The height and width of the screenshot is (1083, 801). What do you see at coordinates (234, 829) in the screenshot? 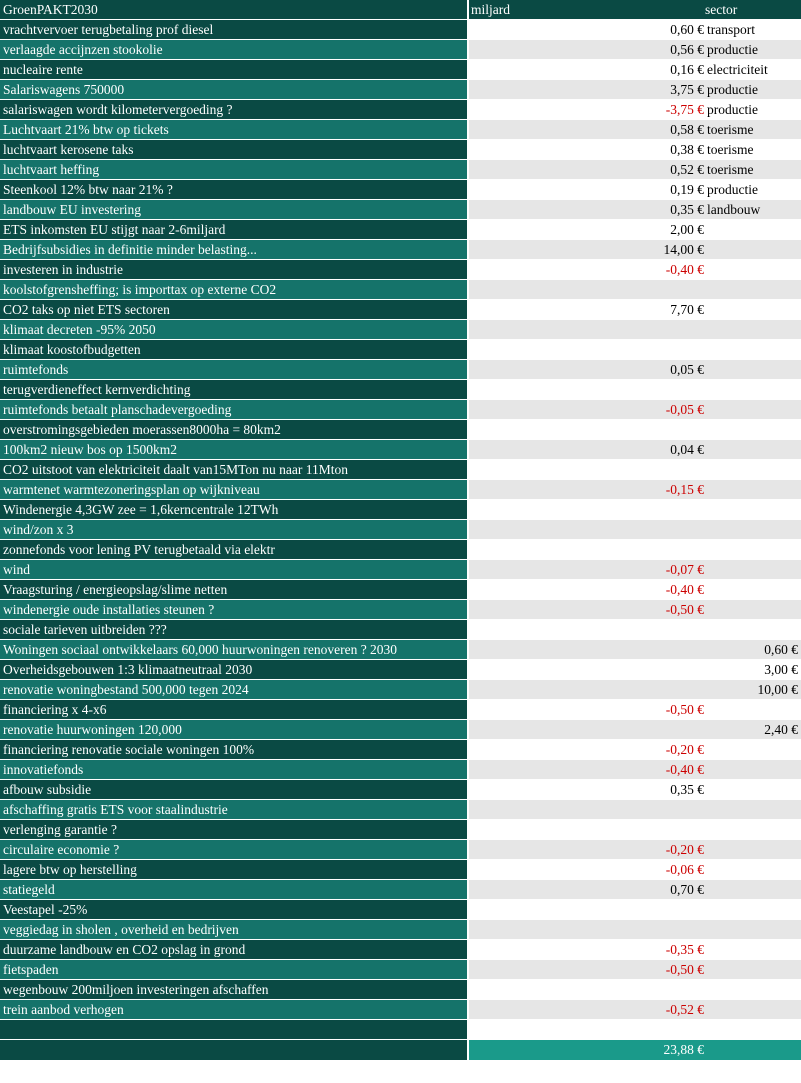
I see `row-label: verlenging garantie ?` at bounding box center [234, 829].